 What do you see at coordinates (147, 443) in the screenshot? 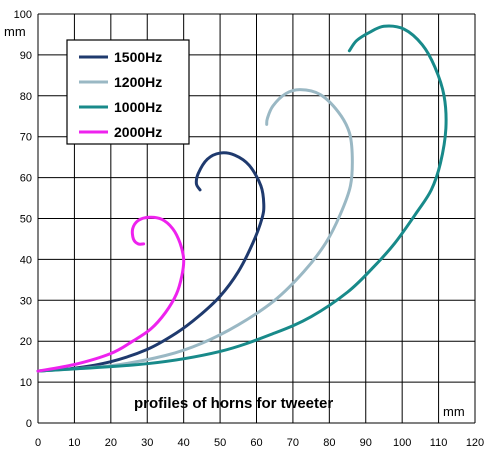
I see `x-tick-label: 30` at bounding box center [147, 443].